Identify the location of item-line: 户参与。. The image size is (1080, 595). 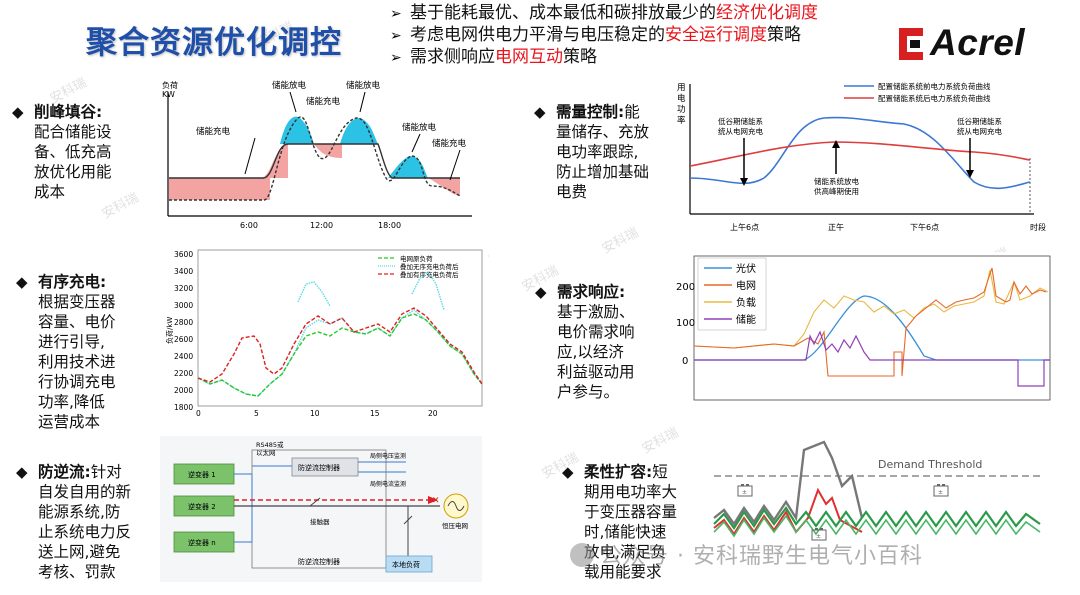
(588, 392).